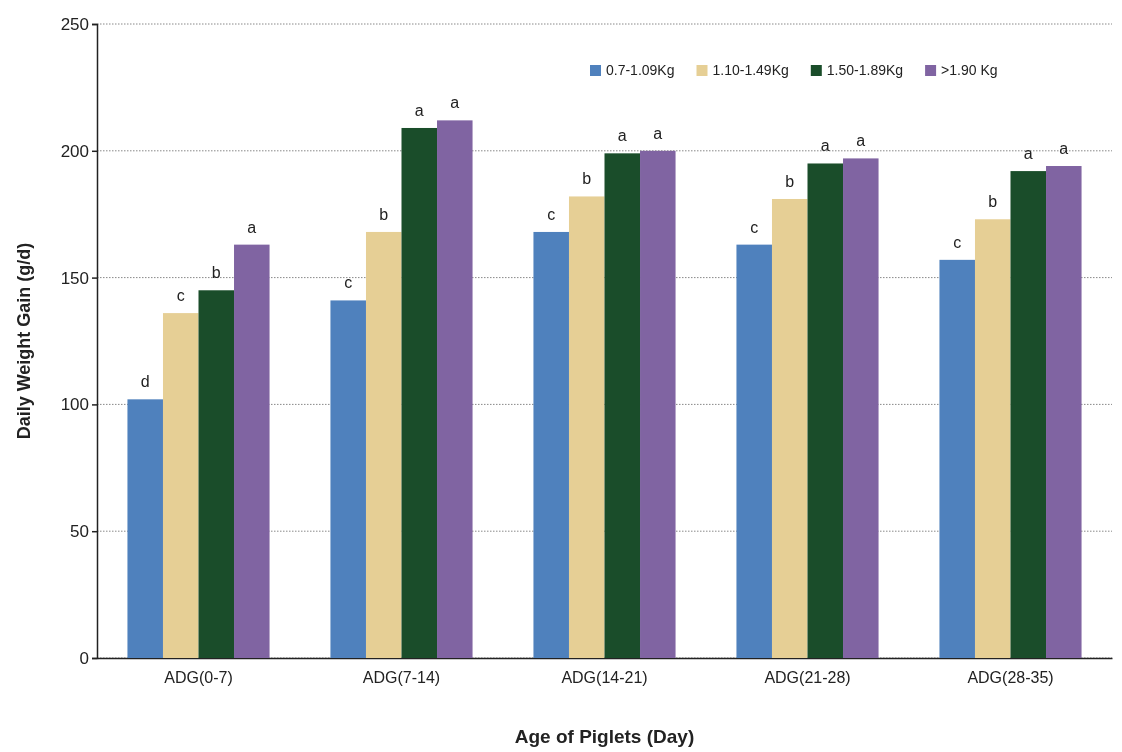  Describe the element at coordinates (865, 70) in the screenshot. I see `legend-label: 1.50-1.89Kg` at that location.